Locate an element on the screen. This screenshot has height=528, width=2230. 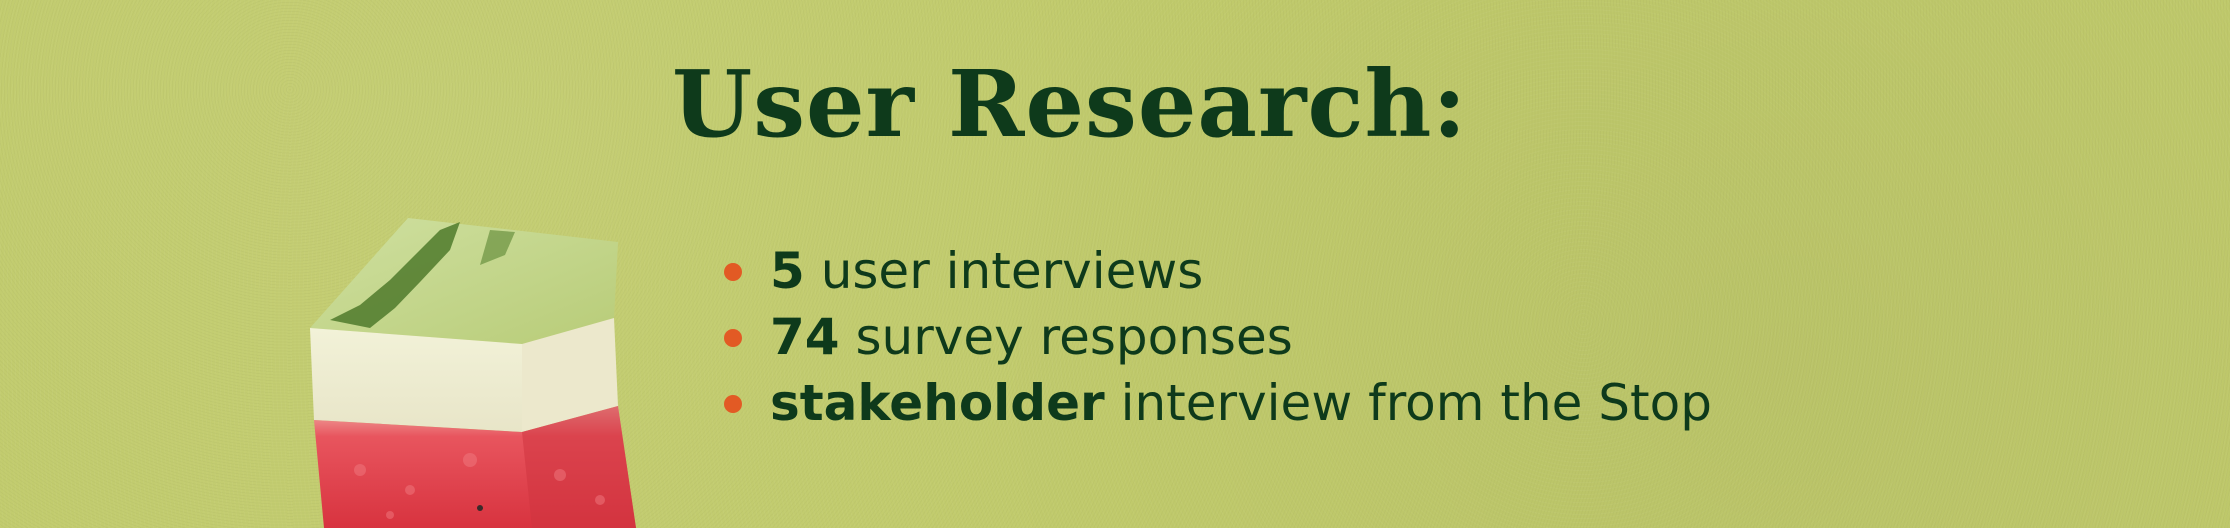
bullet-text: interview from the Stop is located at coordinates (1408, 403).